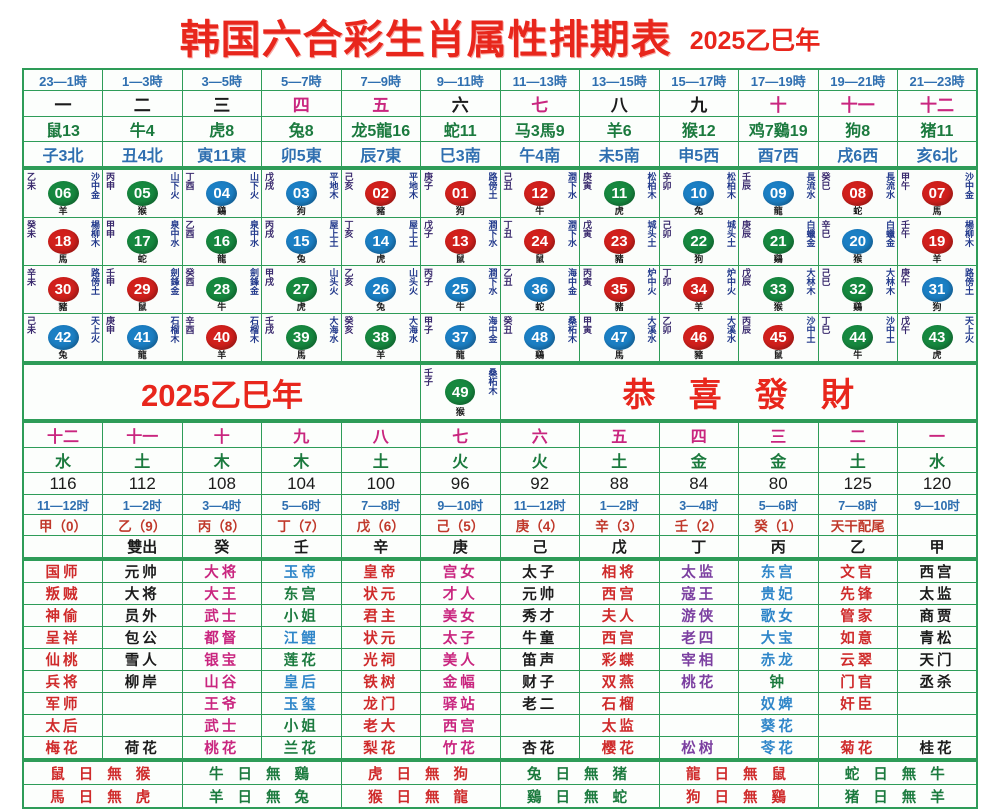 The image size is (1000, 809). Describe the element at coordinates (778, 193) in the screenshot. I see `ball-cell-09: 壬辰 09 長流水龍` at that location.